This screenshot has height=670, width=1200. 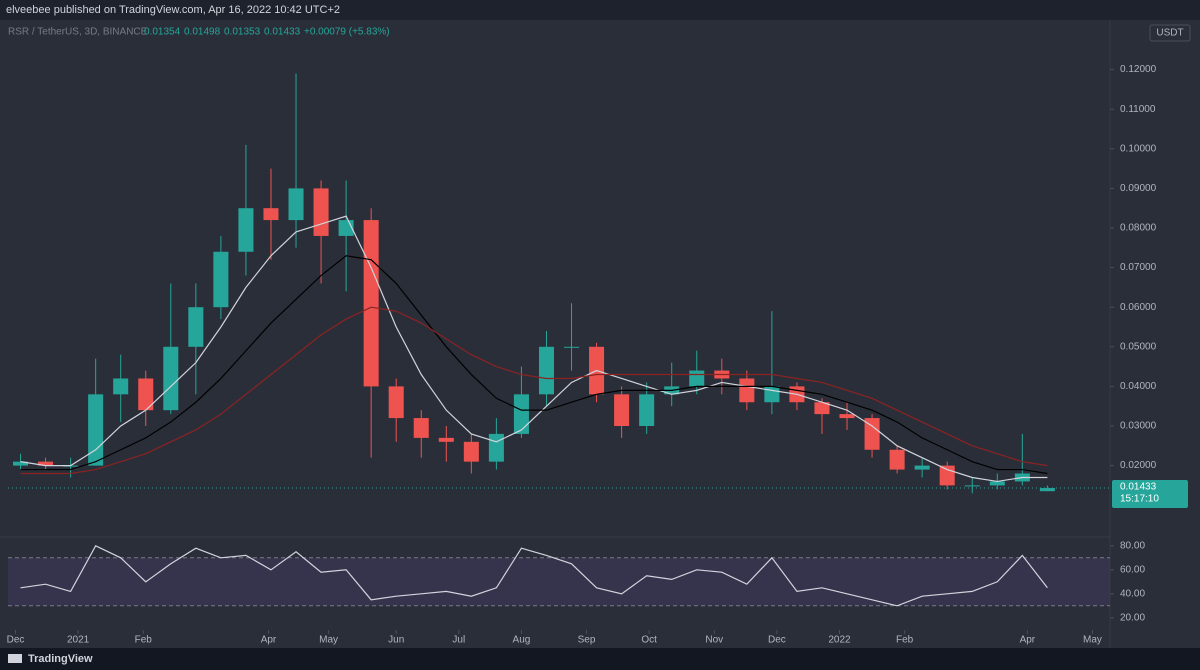 I want to click on y-tick-label: 0.05000, so click(x=1138, y=346).